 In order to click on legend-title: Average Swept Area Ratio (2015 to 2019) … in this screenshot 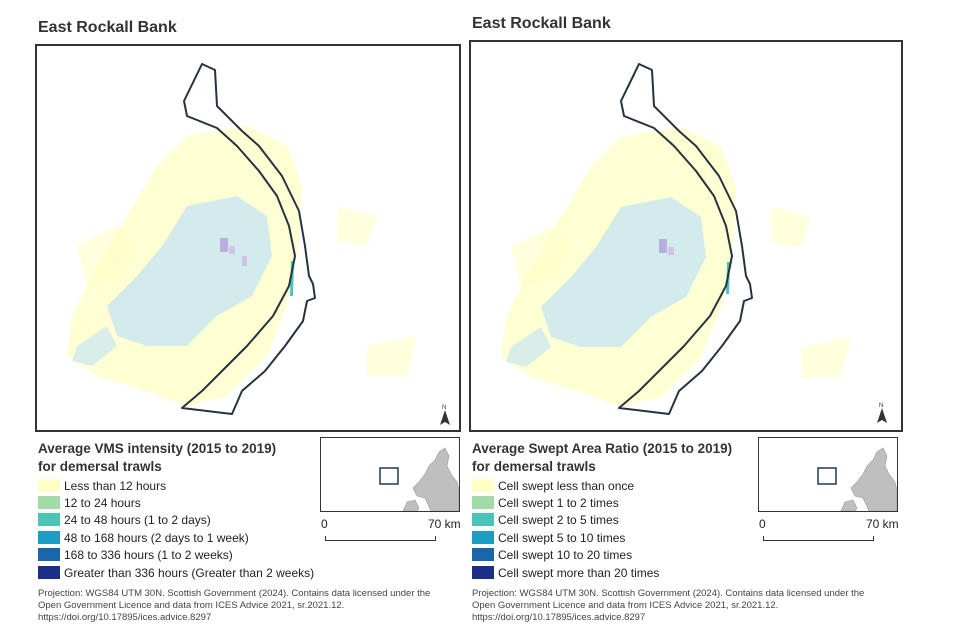, I will do `click(602, 458)`.